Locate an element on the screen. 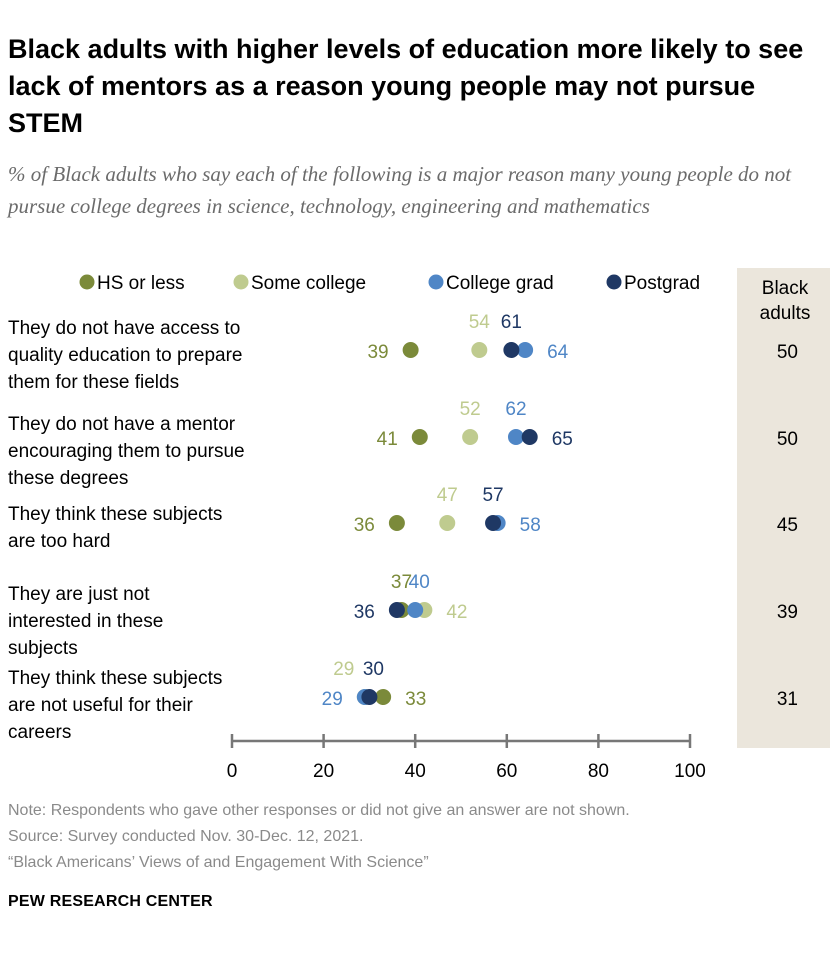 Image resolution: width=840 pixels, height=956 pixels. data-label: 42 is located at coordinates (456, 612).